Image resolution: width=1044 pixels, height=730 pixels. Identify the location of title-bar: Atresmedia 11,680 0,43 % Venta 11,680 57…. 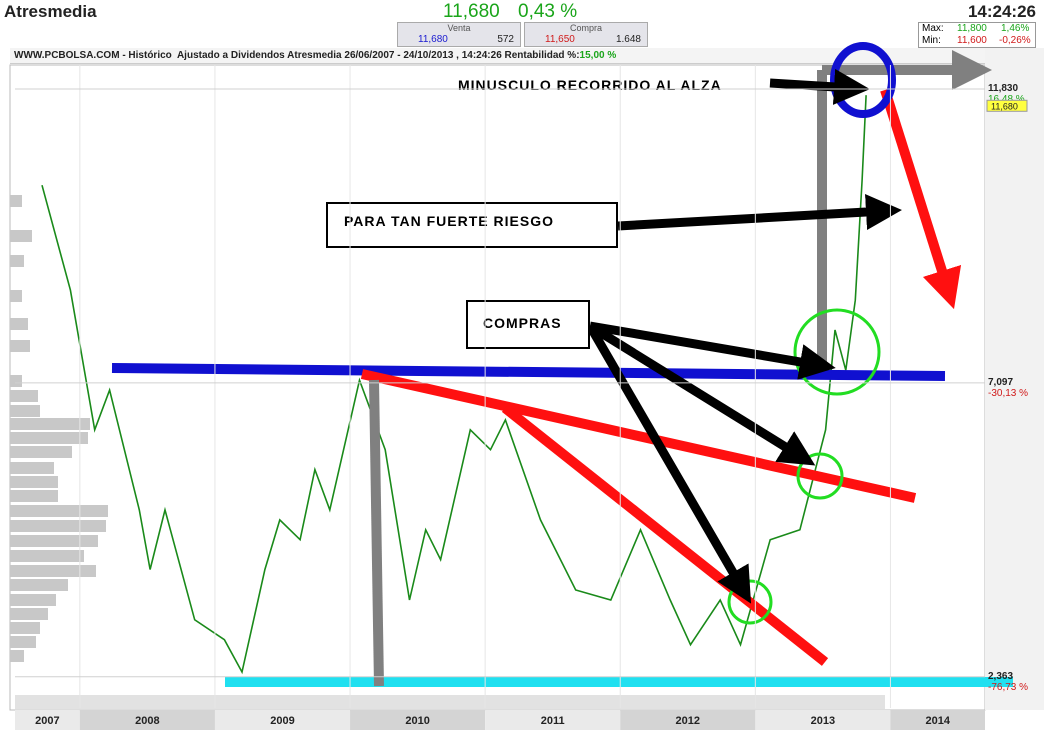
(522, 24).